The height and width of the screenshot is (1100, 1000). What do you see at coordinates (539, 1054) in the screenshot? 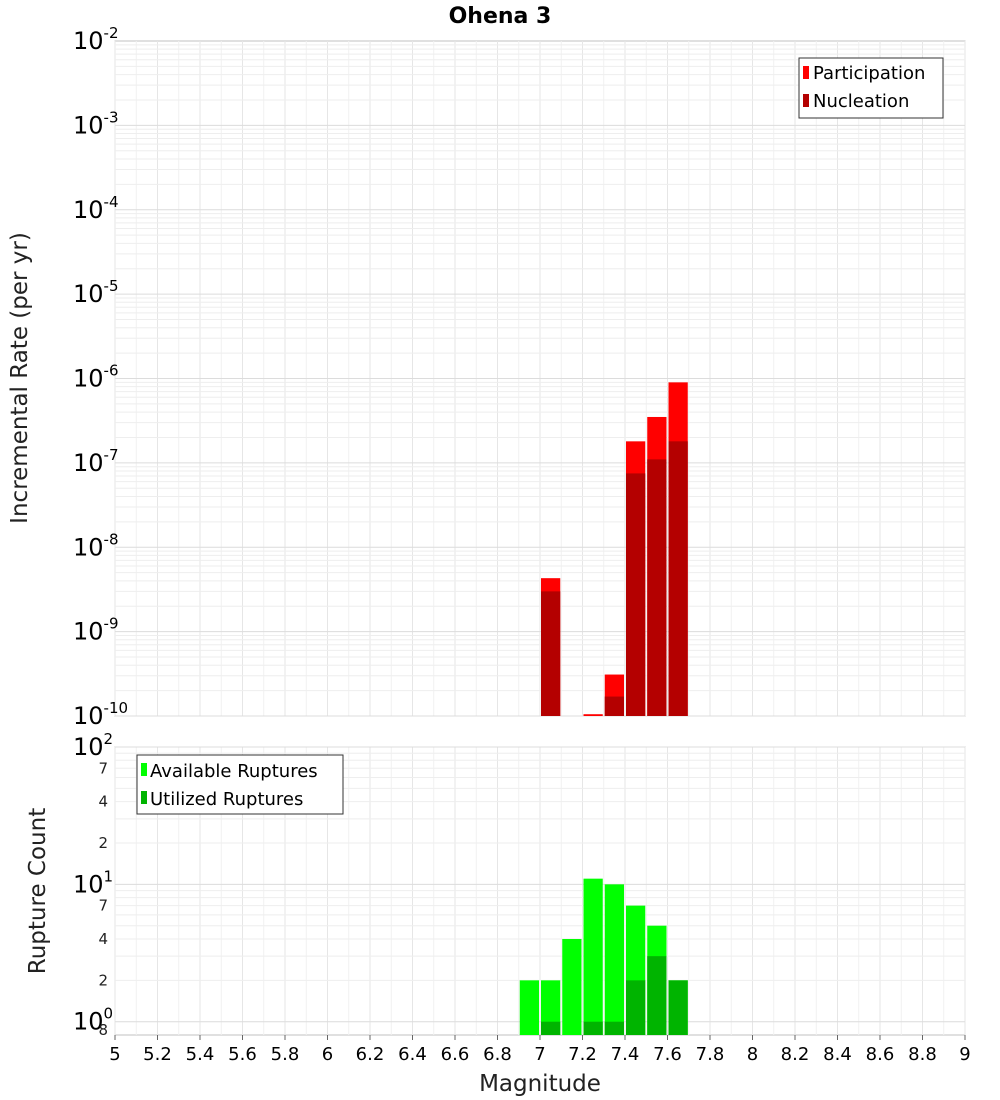
I see `x-tick-label: 7` at bounding box center [539, 1054].